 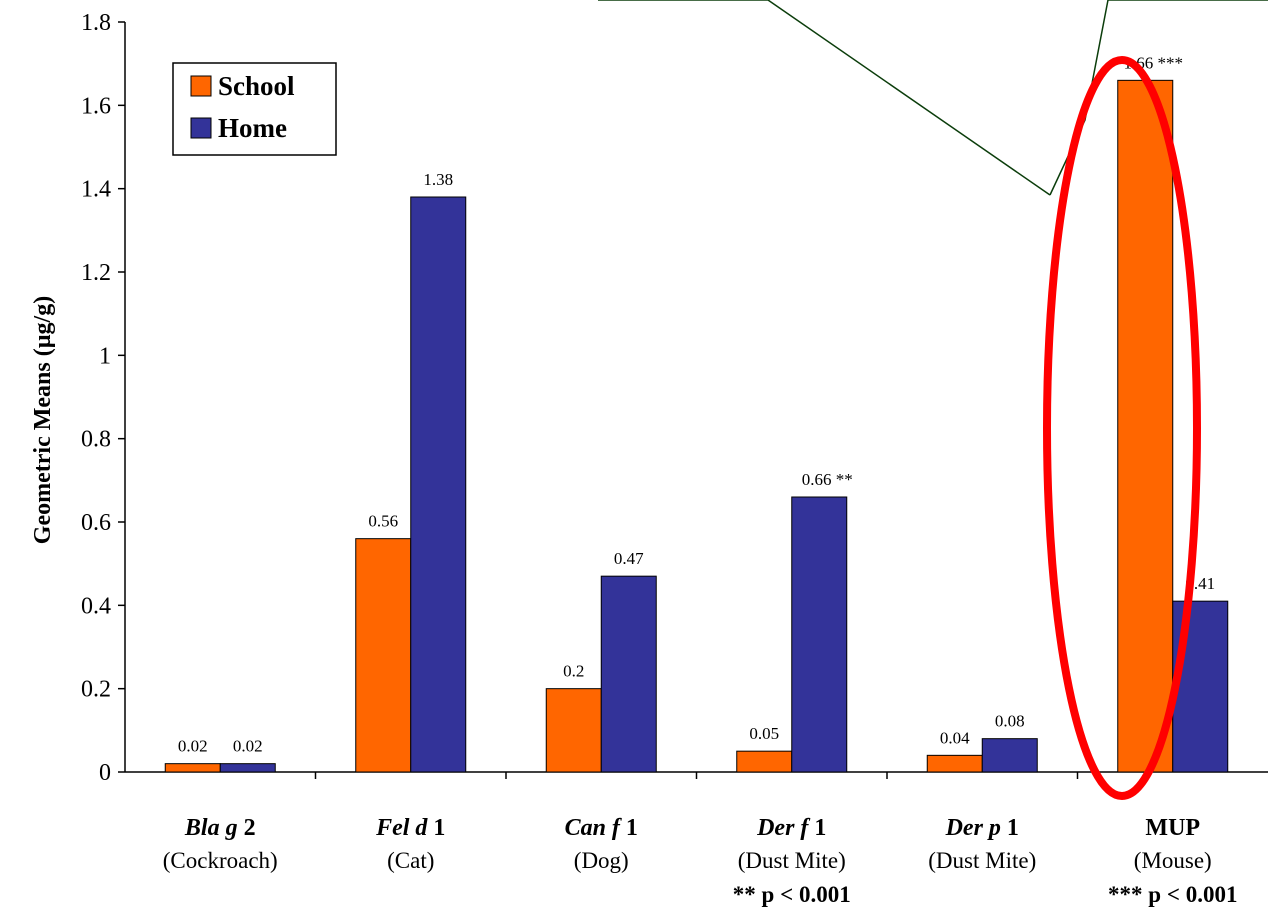 I want to click on y-tick-label: 1, so click(x=105, y=356).